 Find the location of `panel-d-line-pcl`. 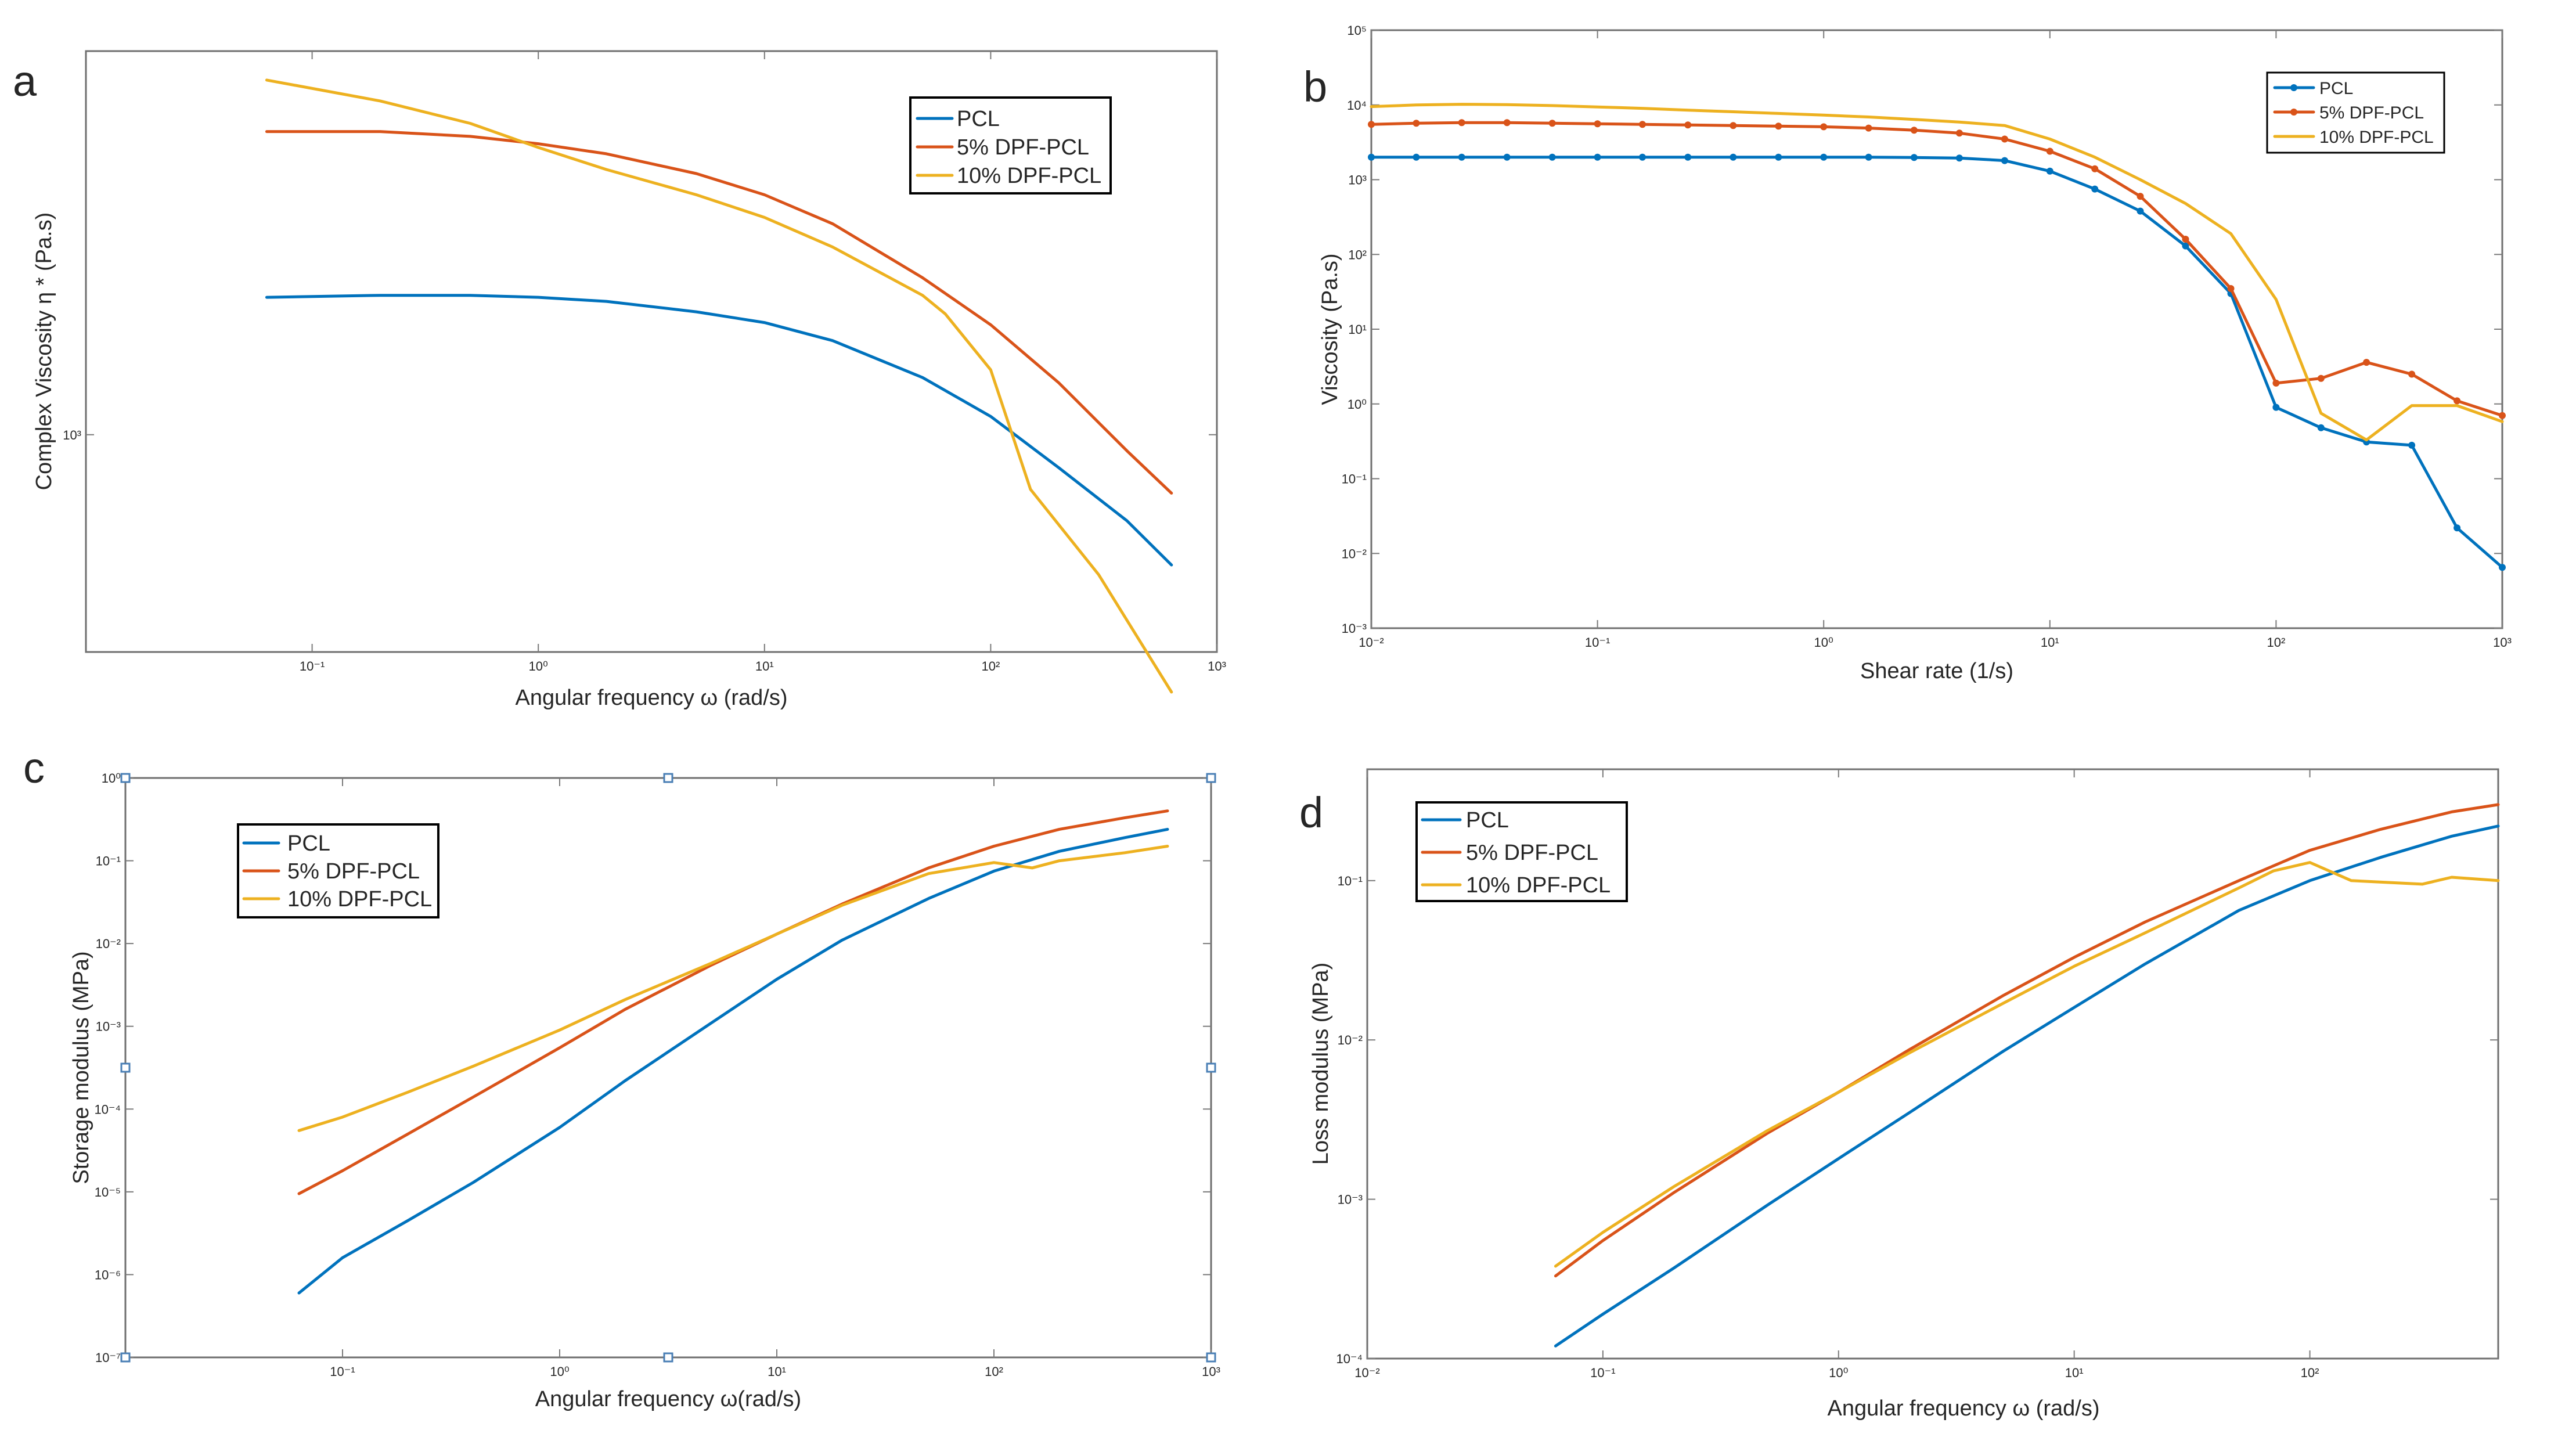

panel-d-line-pcl is located at coordinates (2027, 1086).